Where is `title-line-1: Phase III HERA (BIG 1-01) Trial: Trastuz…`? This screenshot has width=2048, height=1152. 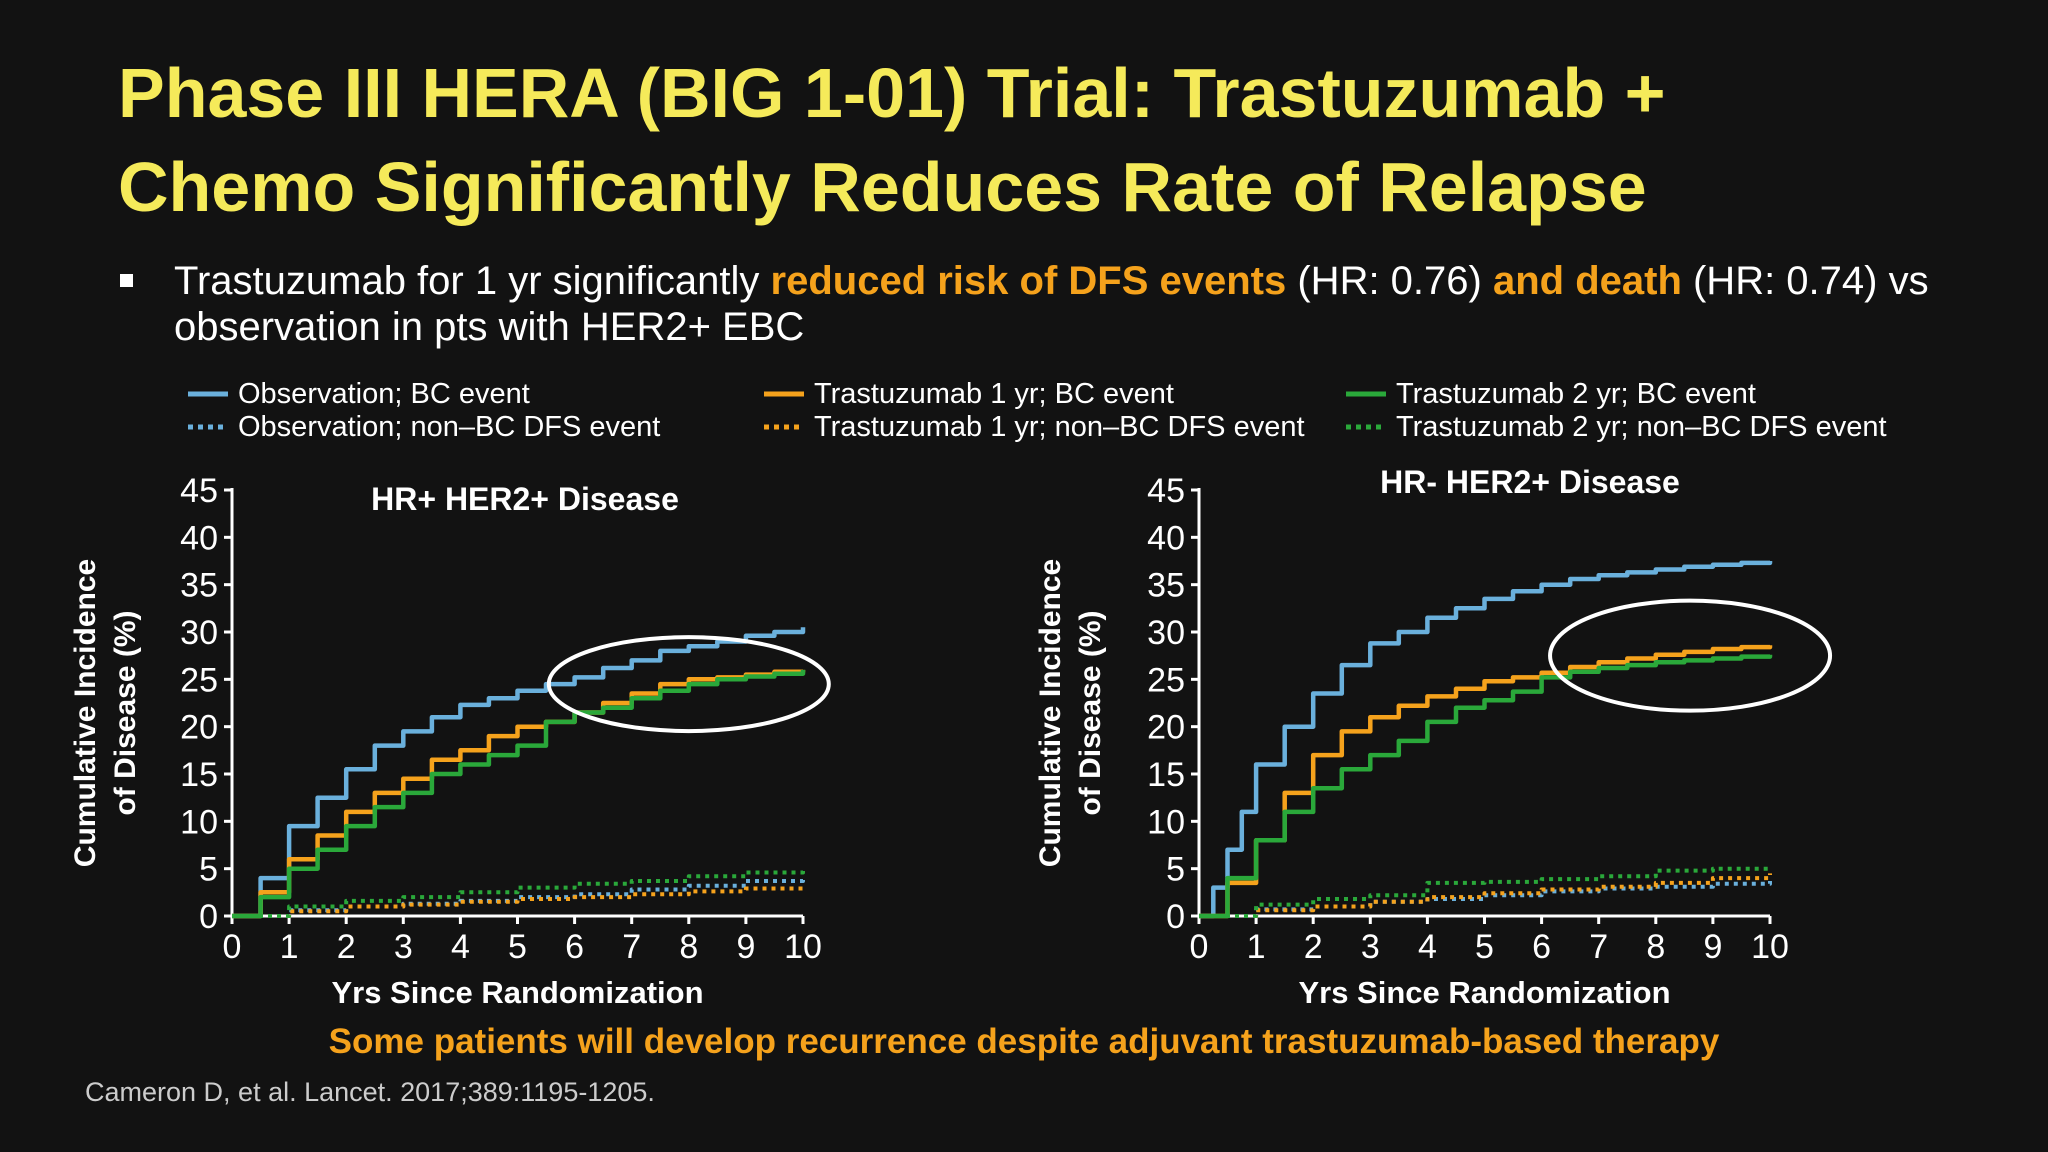
title-line-1: Phase III HERA (BIG 1-01) Trial: Trastuz… is located at coordinates (892, 93).